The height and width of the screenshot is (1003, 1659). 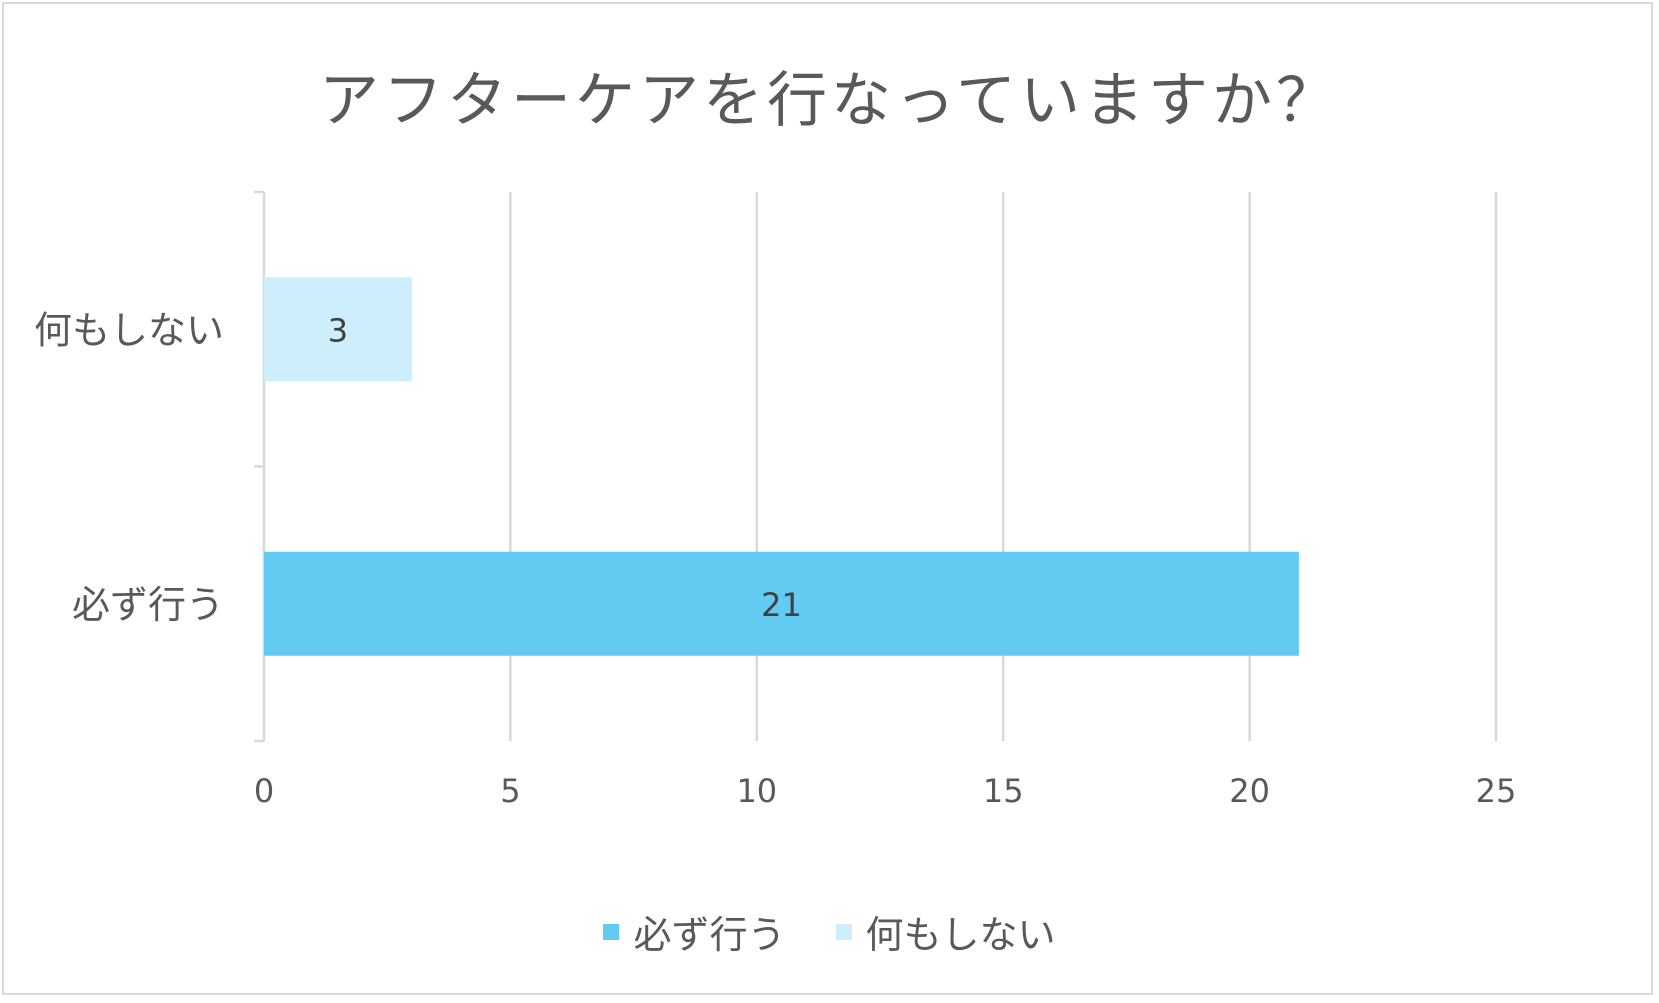 I want to click on category-label: 何もしない, so click(x=129, y=330).